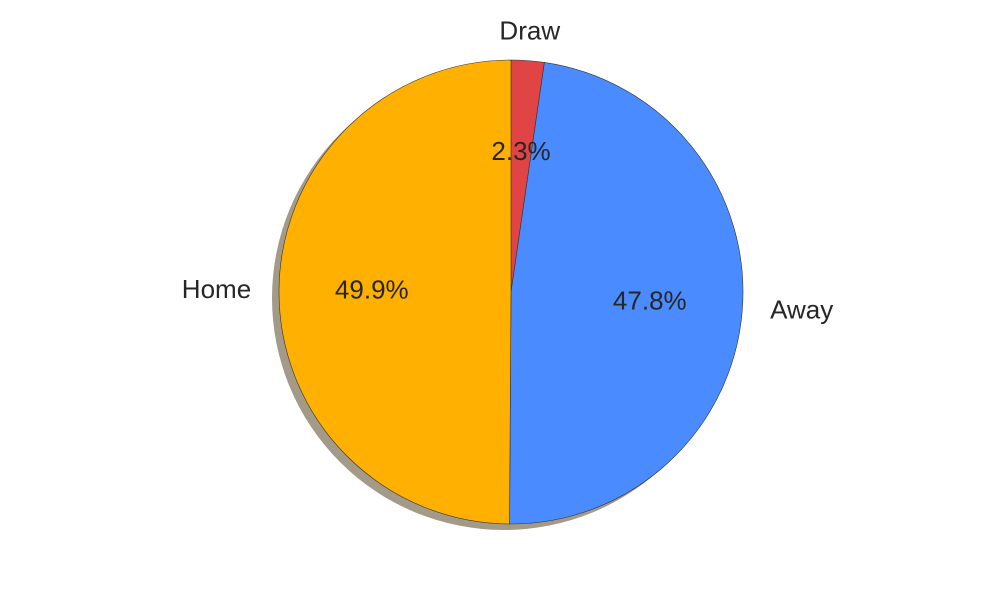  Describe the element at coordinates (372, 289) in the screenshot. I see `slice-percent-home: 49.9%` at that location.